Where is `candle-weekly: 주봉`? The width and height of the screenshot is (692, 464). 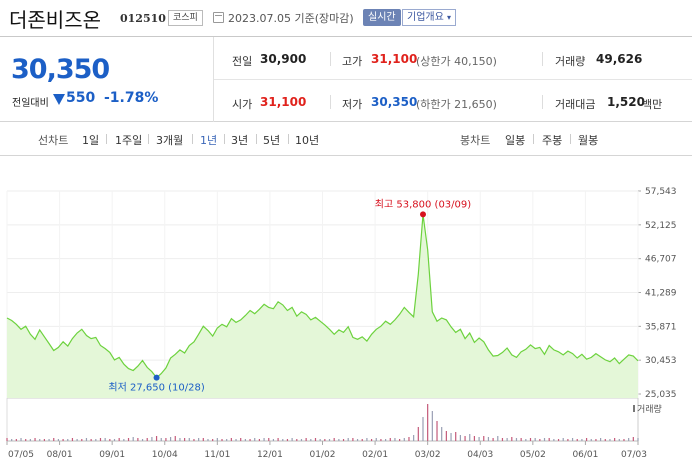 candle-weekly: 주봉 is located at coordinates (552, 140).